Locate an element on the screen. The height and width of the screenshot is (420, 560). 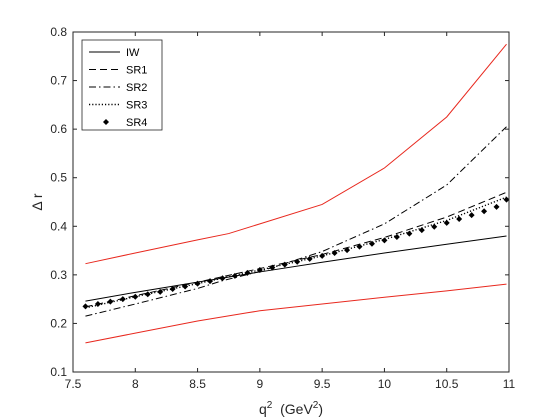
y-axis-label: Δ r is located at coordinates (37, 201).